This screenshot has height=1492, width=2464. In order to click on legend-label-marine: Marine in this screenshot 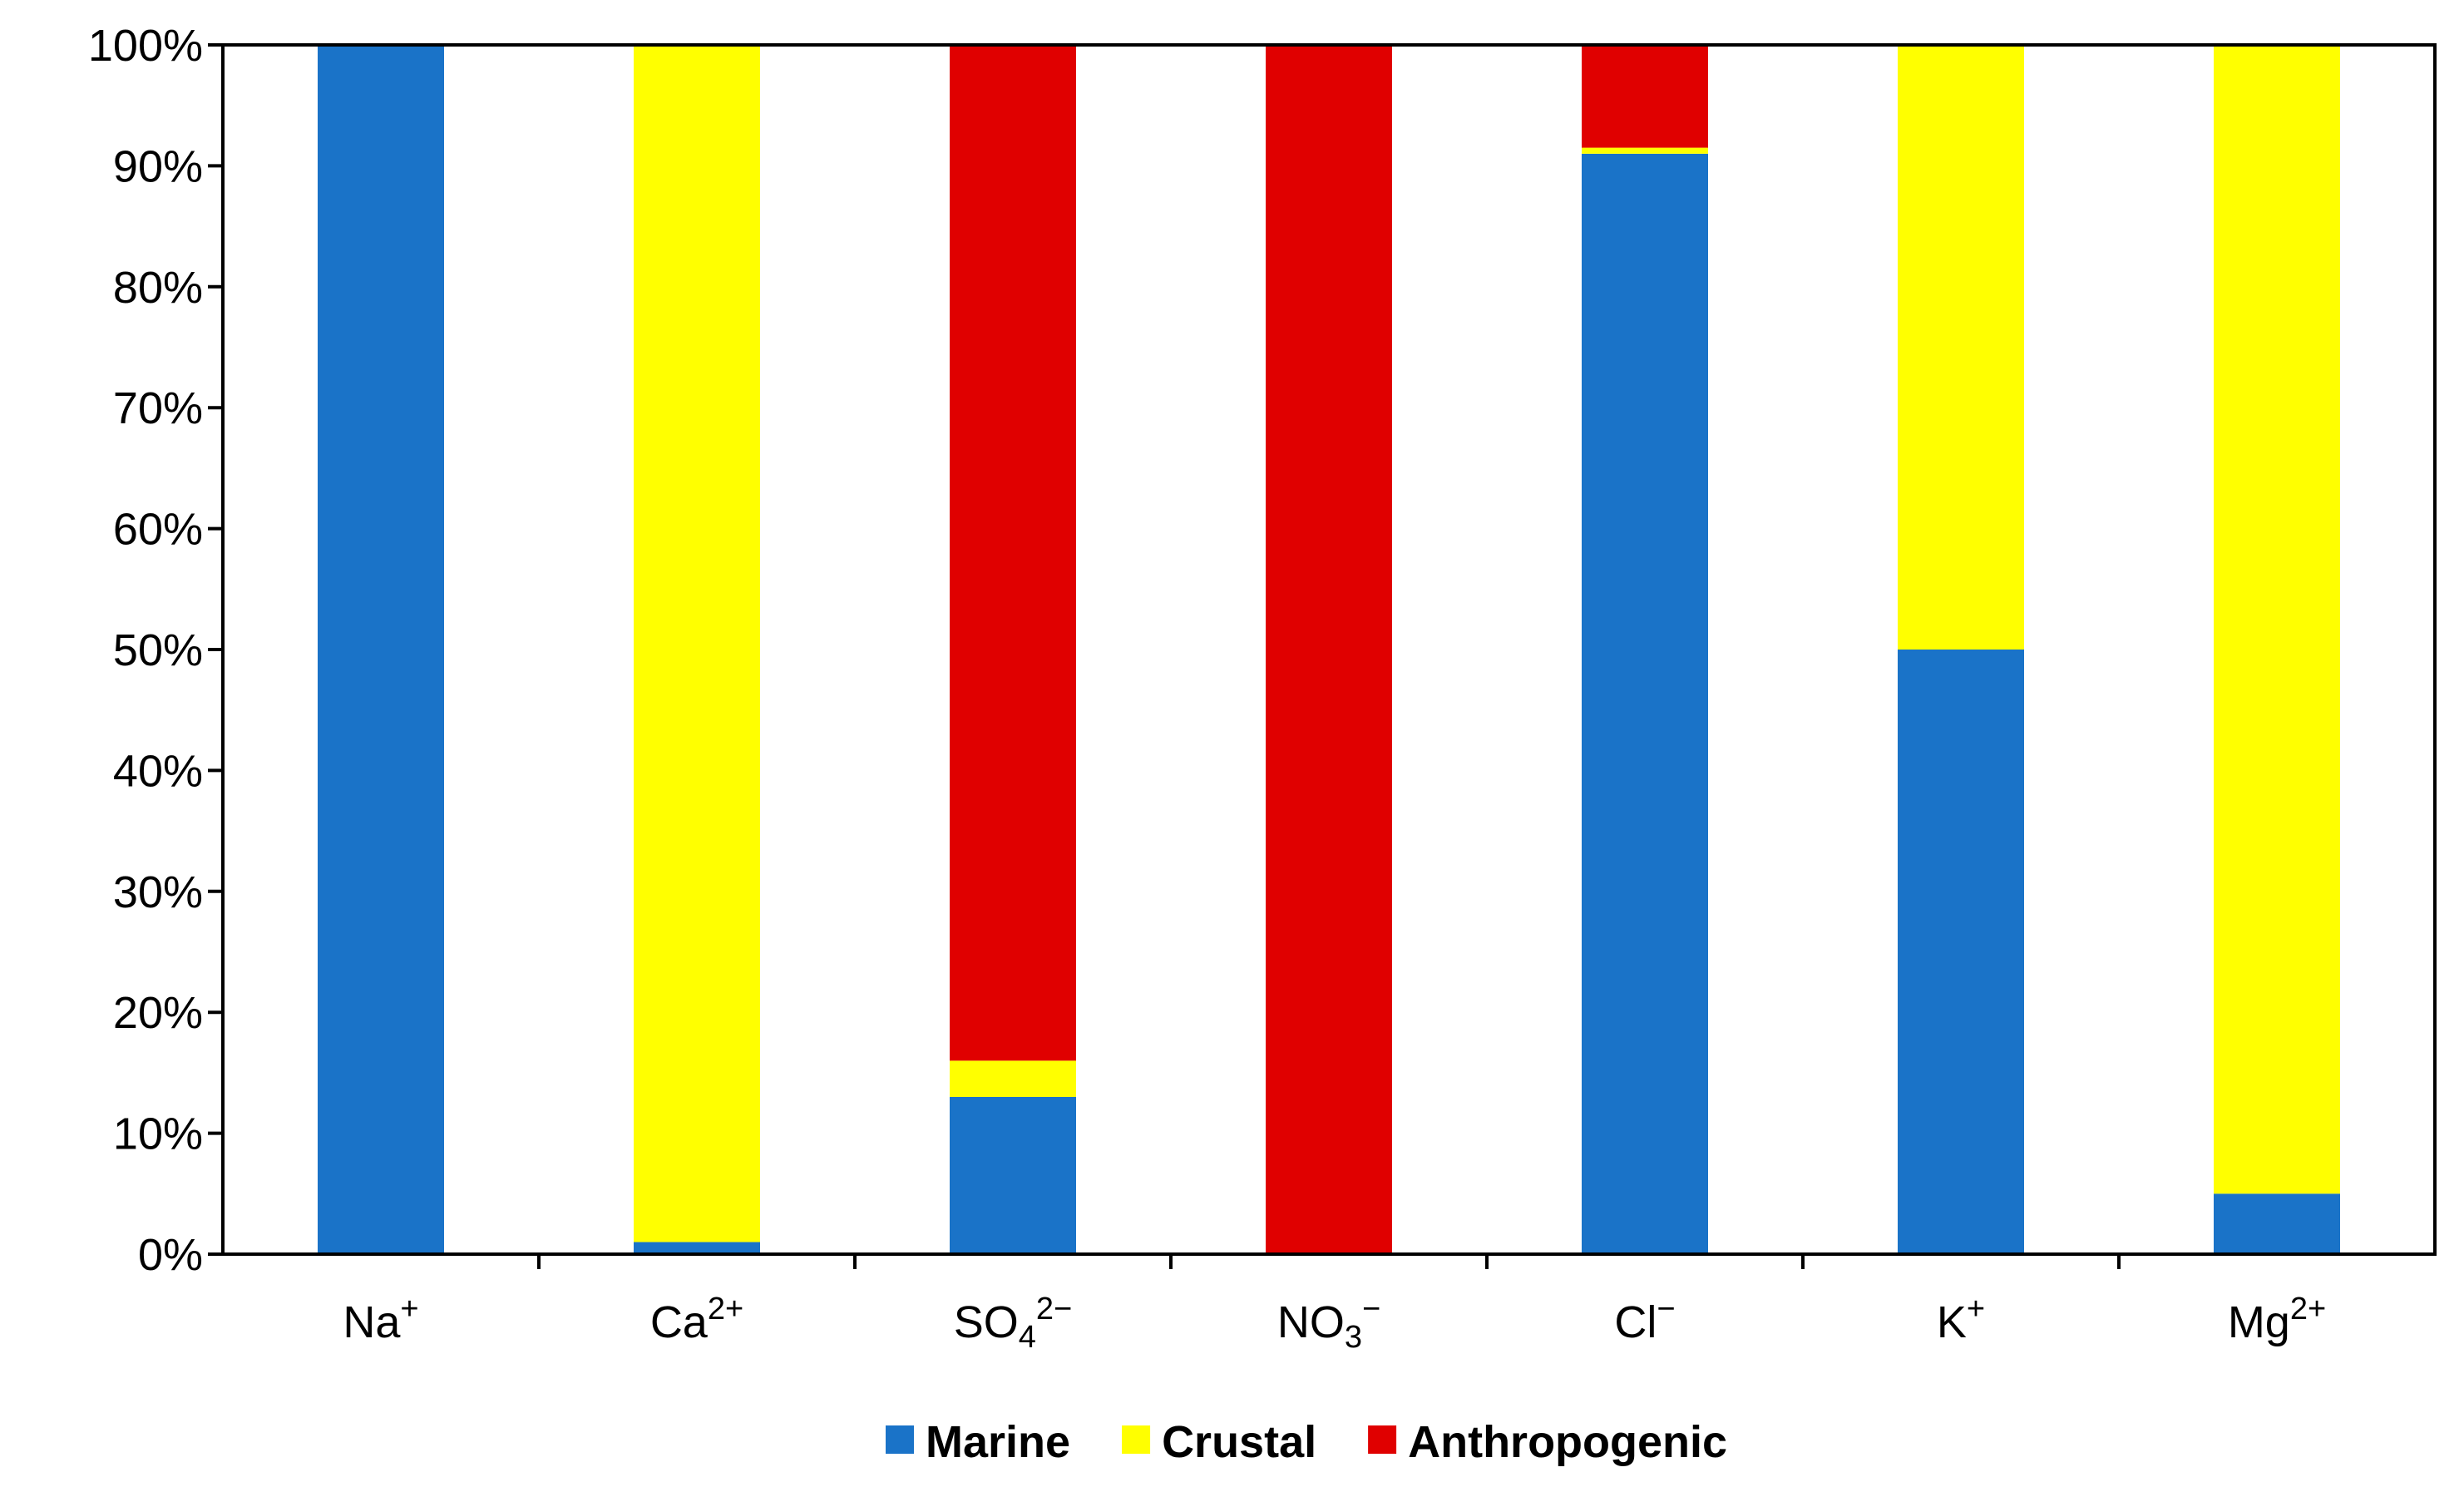, I will do `click(998, 1442)`.